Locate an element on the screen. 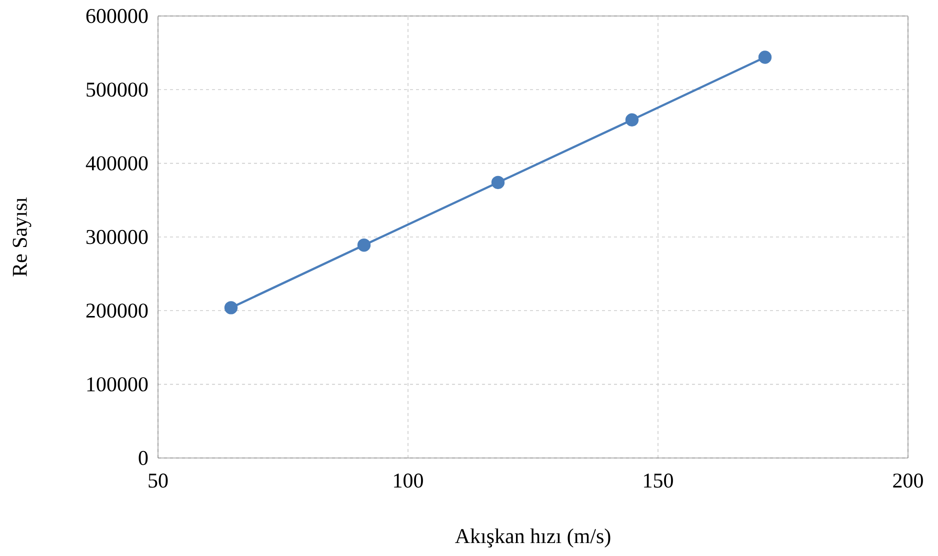 Image resolution: width=938 pixels, height=556 pixels. x-tick-label: 150 is located at coordinates (658, 481).